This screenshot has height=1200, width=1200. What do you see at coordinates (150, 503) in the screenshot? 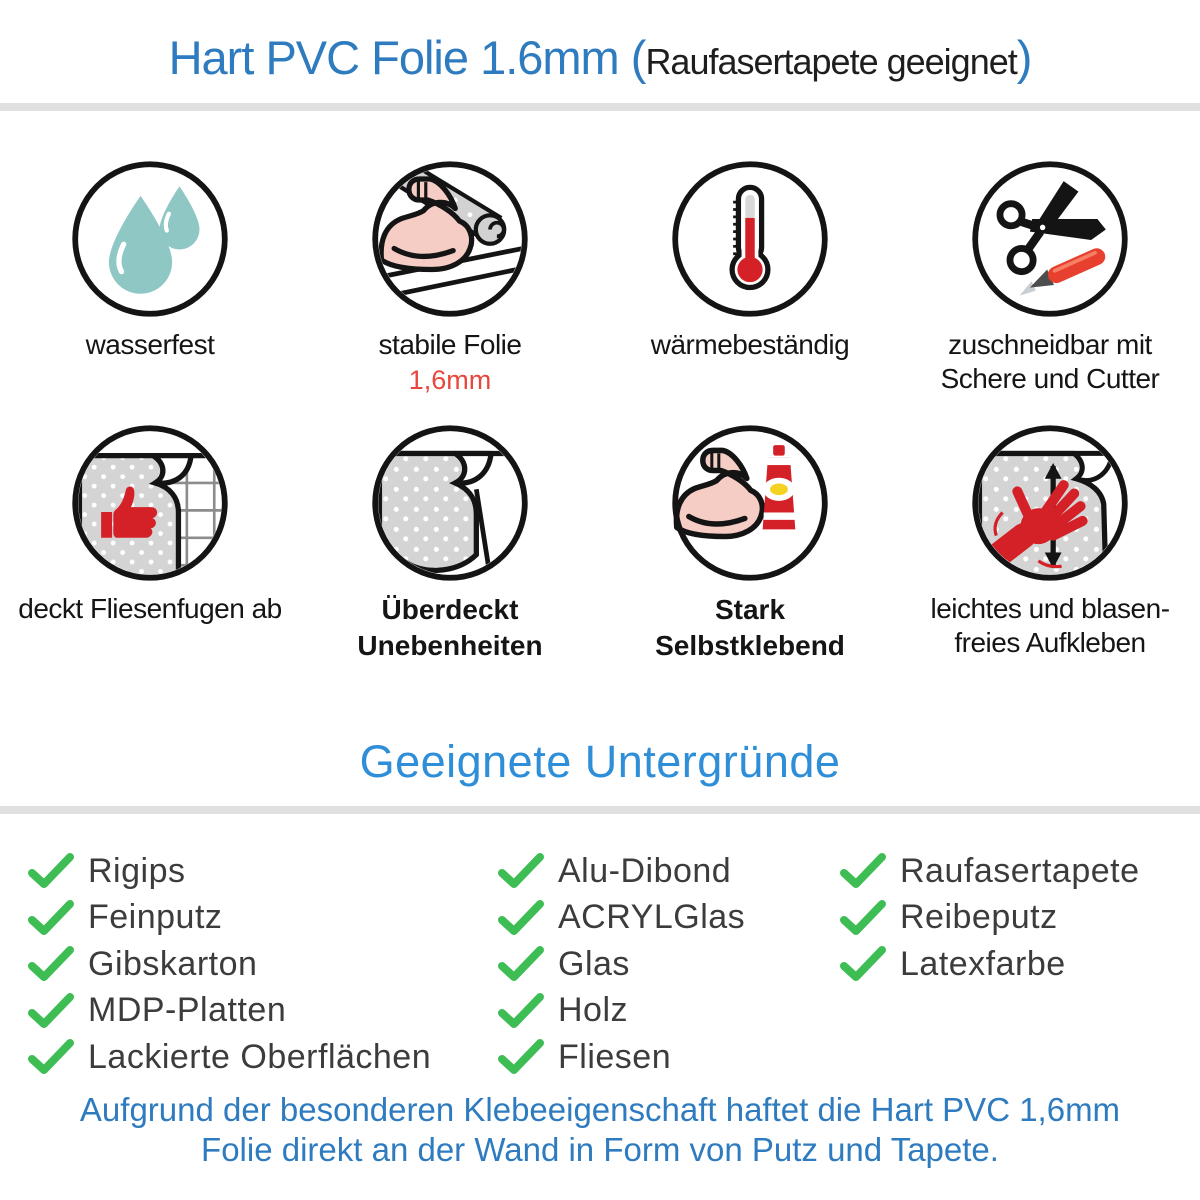
I see `thumb-tiles-icon` at bounding box center [150, 503].